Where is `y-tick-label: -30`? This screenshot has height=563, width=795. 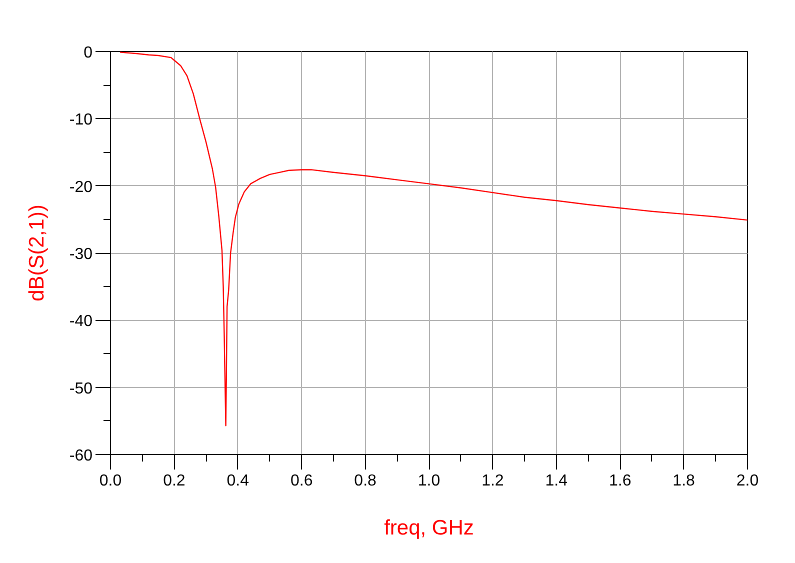 y-tick-label: -30 is located at coordinates (81, 254).